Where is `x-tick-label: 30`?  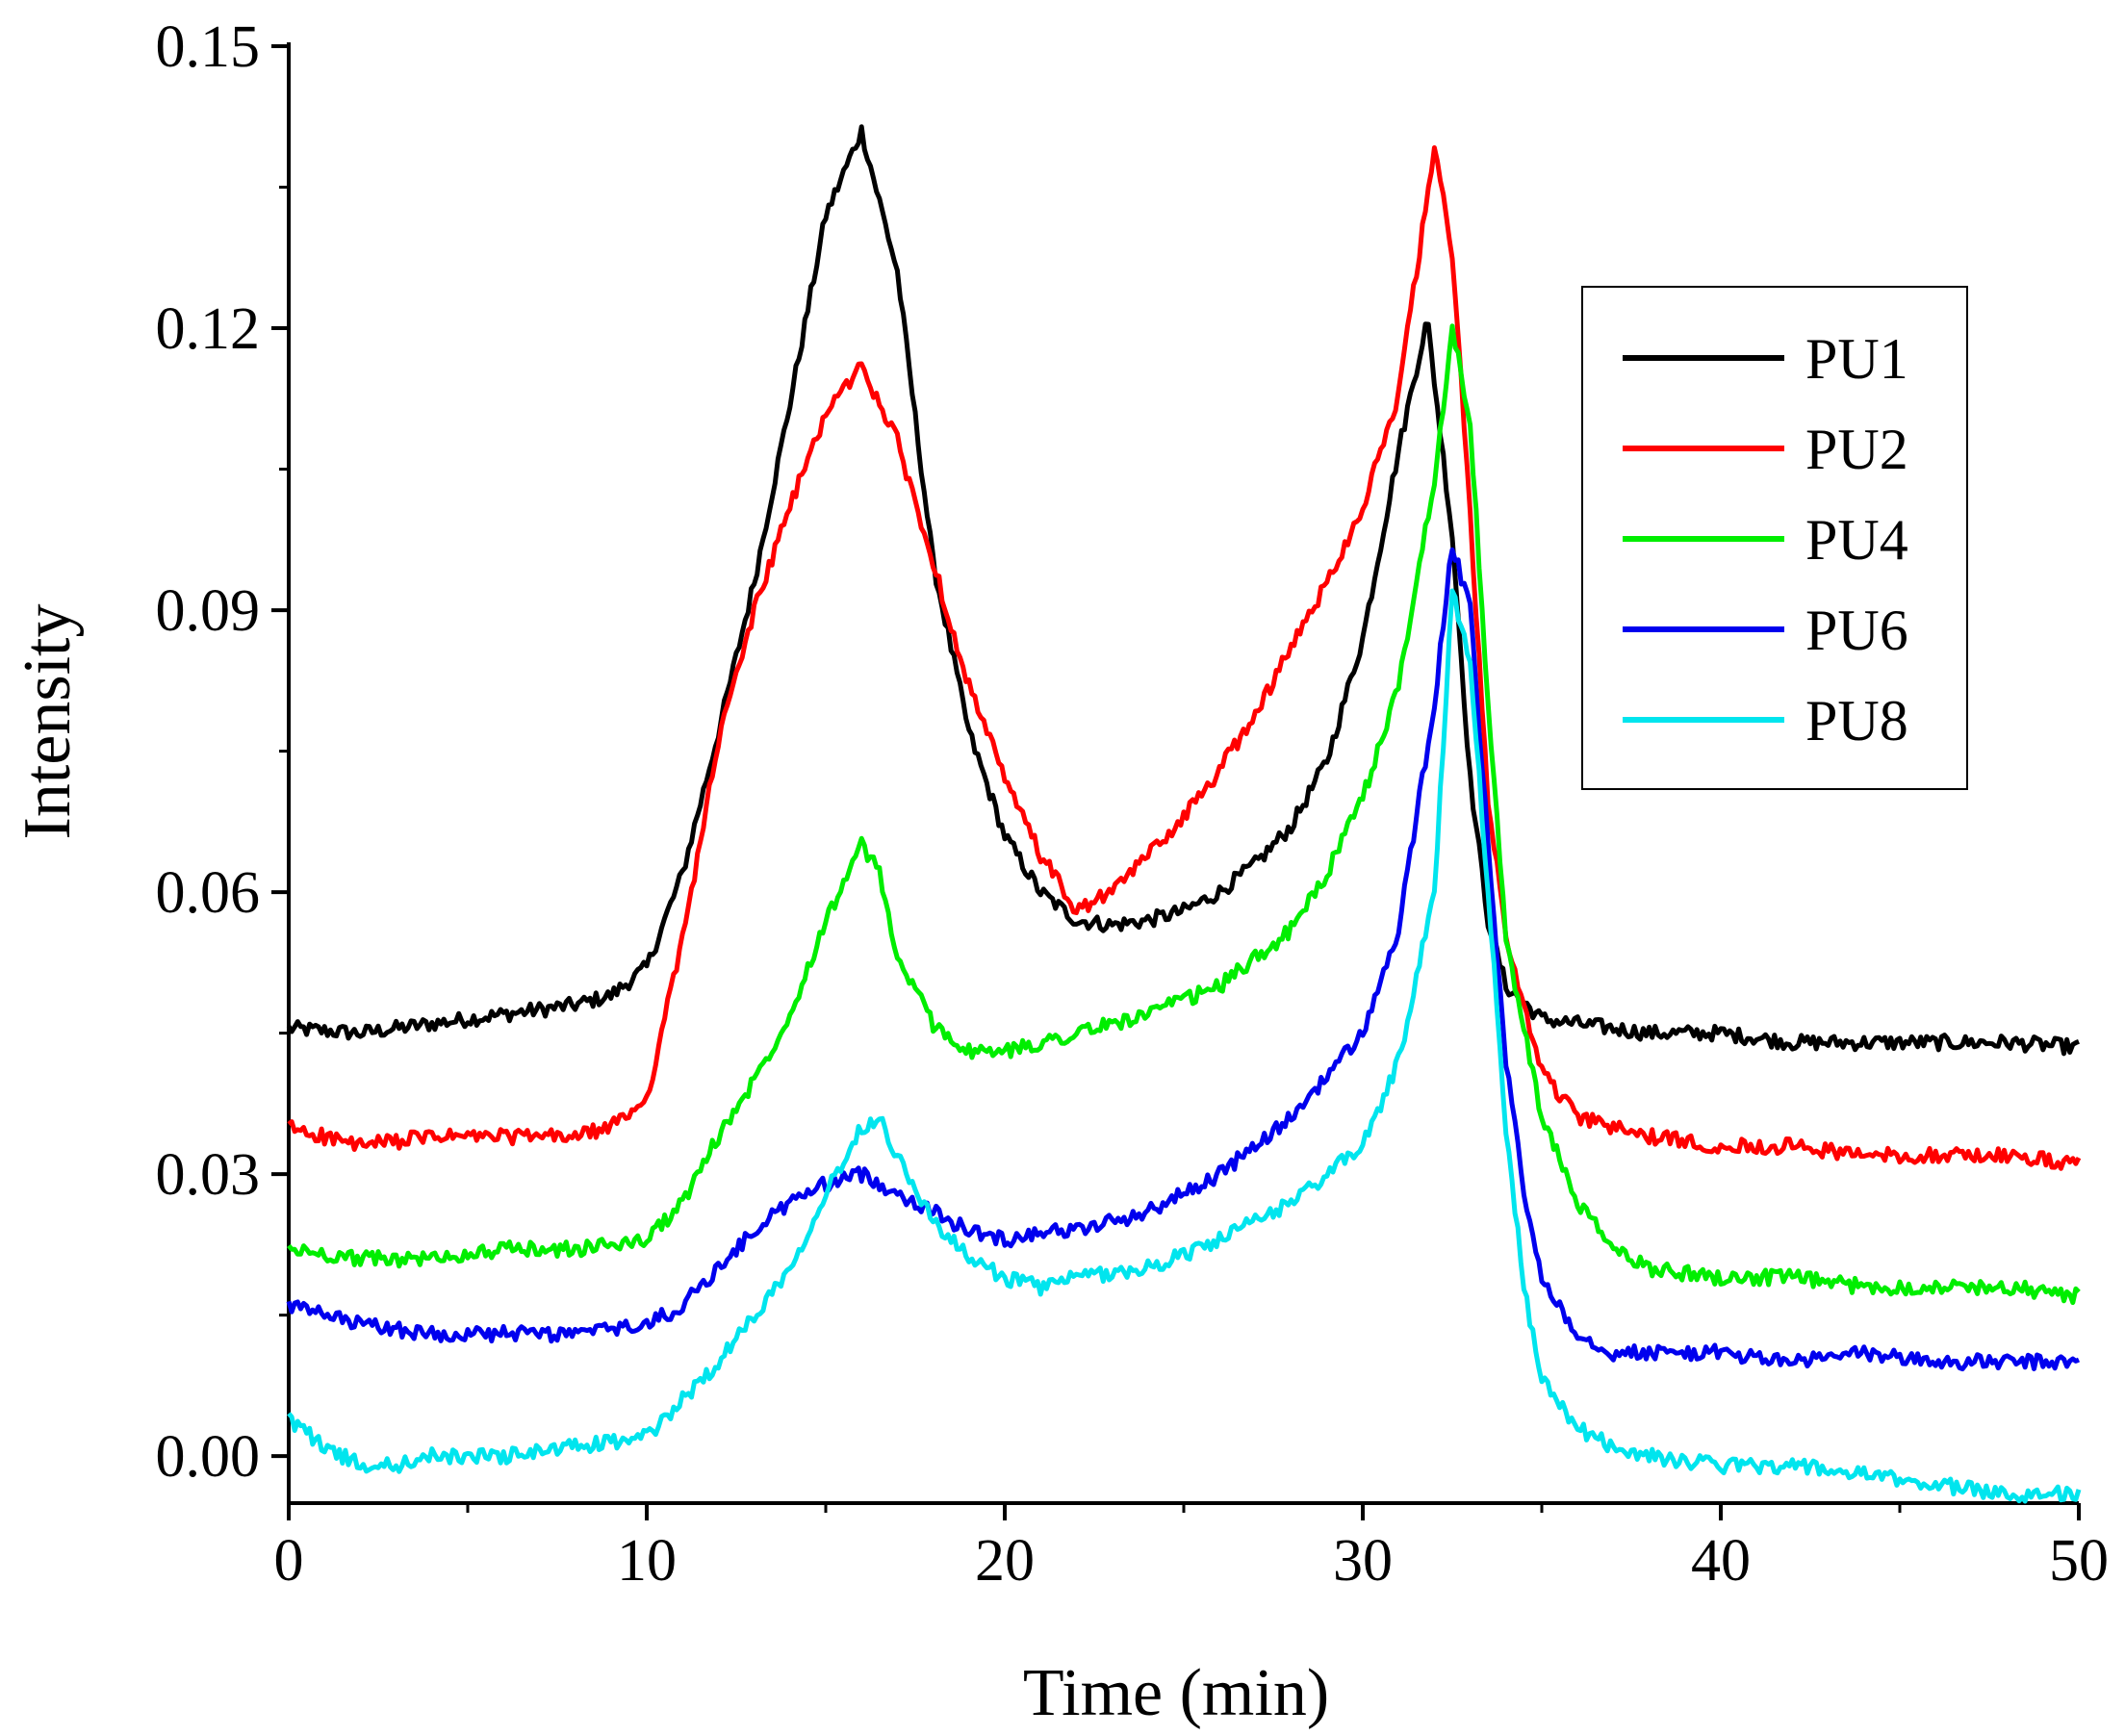
x-tick-label: 30 is located at coordinates (1363, 1561).